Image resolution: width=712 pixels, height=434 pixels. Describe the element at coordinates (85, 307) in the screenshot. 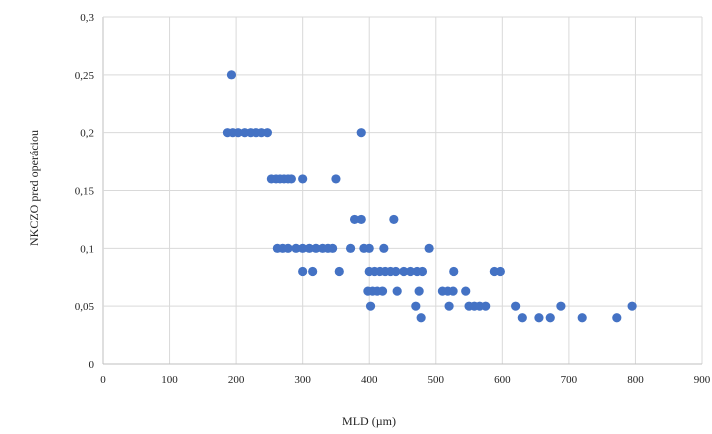

I see `y-tick-label: 0,05` at that location.